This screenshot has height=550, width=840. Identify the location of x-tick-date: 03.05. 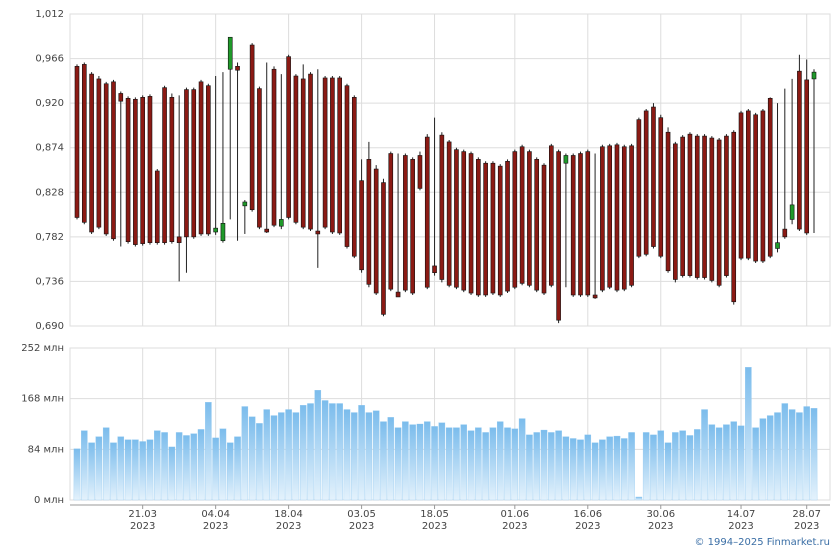
(361, 514).